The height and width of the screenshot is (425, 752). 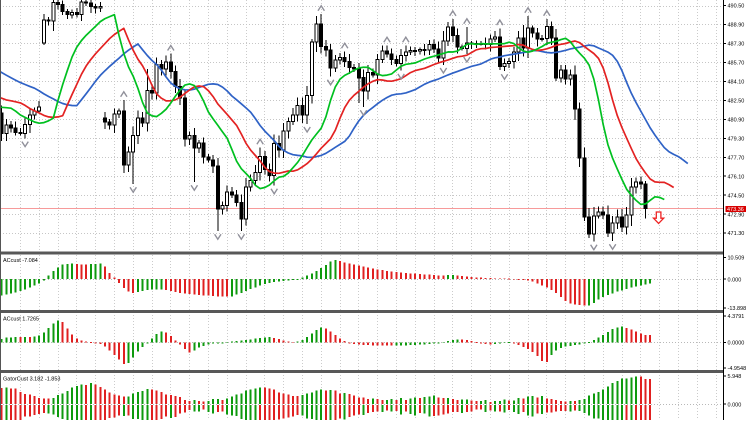 What do you see at coordinates (736, 344) in the screenshot?
I see `svg-text: 0.0000` at bounding box center [736, 344].